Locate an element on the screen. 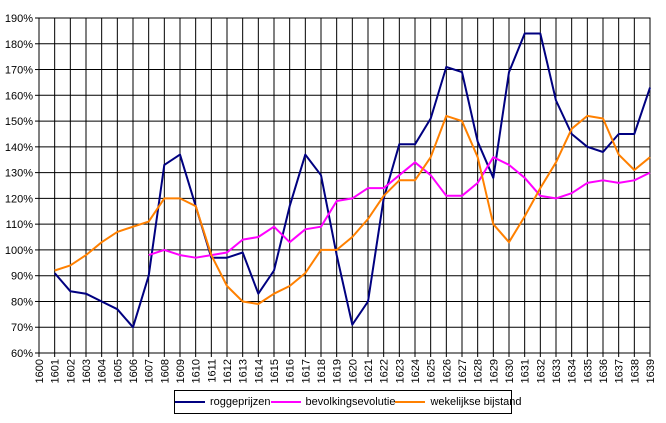 The width and height of the screenshot is (666, 423). x-tick-label: 1615 is located at coordinates (275, 371).